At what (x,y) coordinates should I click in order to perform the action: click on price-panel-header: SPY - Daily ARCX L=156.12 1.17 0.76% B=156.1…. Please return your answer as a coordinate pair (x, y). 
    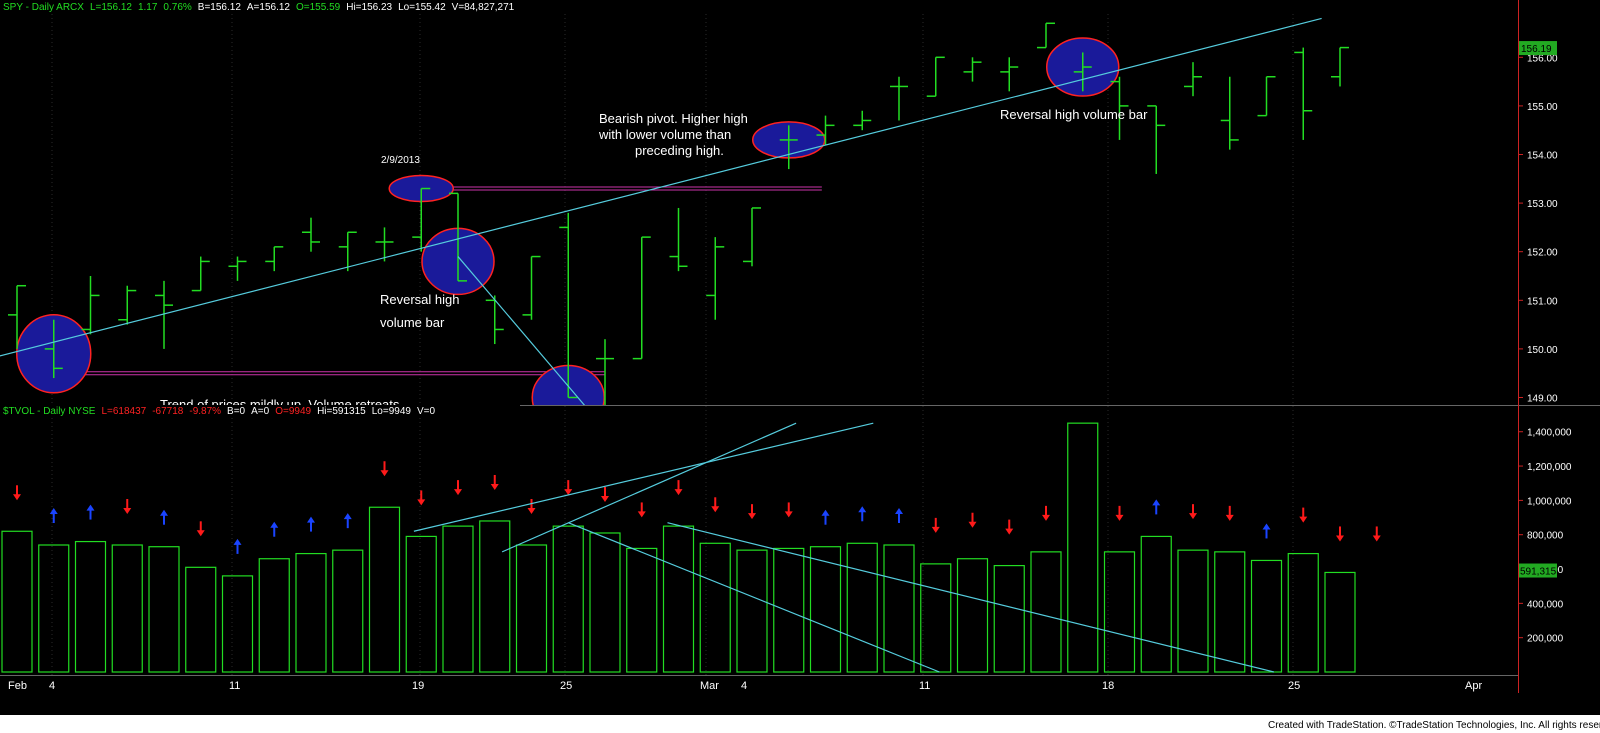
    Looking at the image, I should click on (261, 8).